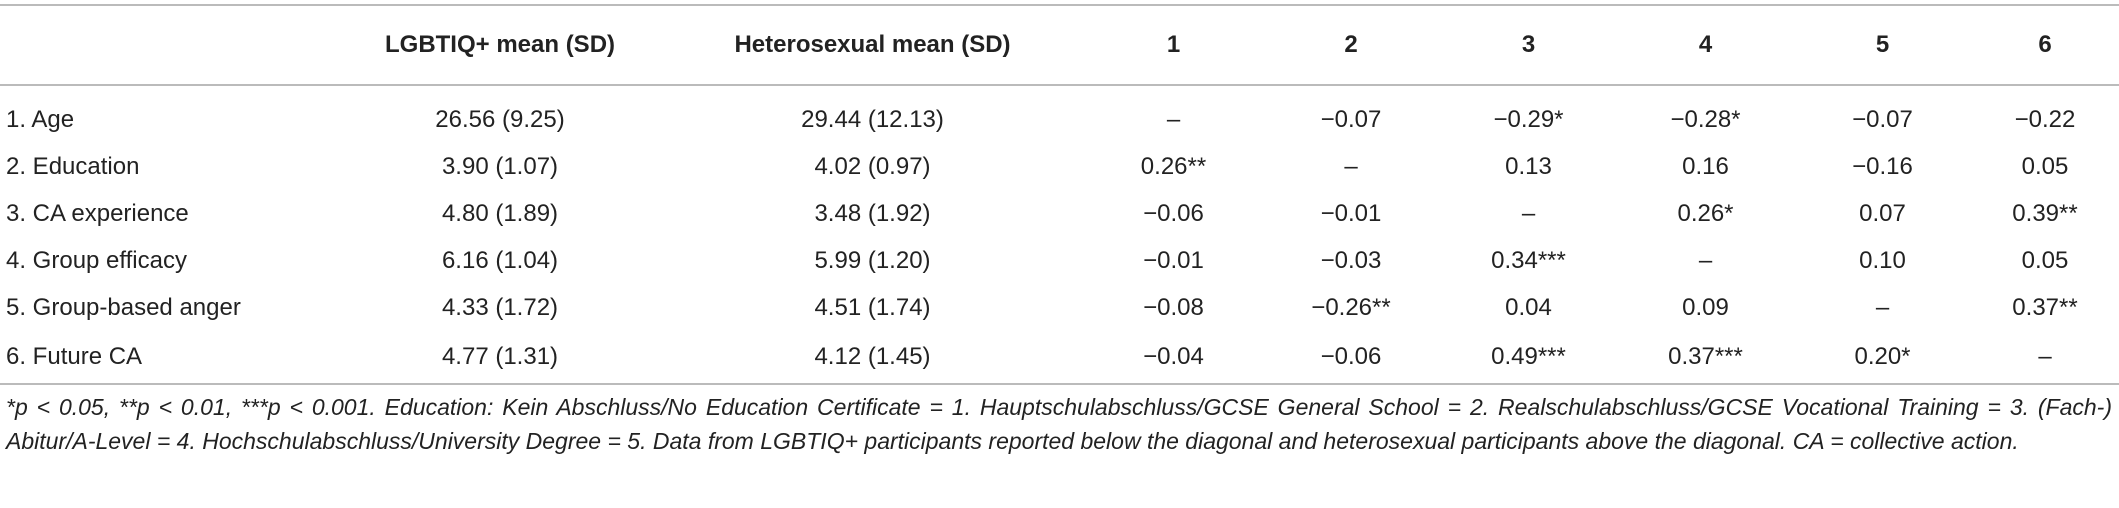 This screenshot has height=508, width=2119. Describe the element at coordinates (40, 119) in the screenshot. I see `row-label: 1. Age` at that location.